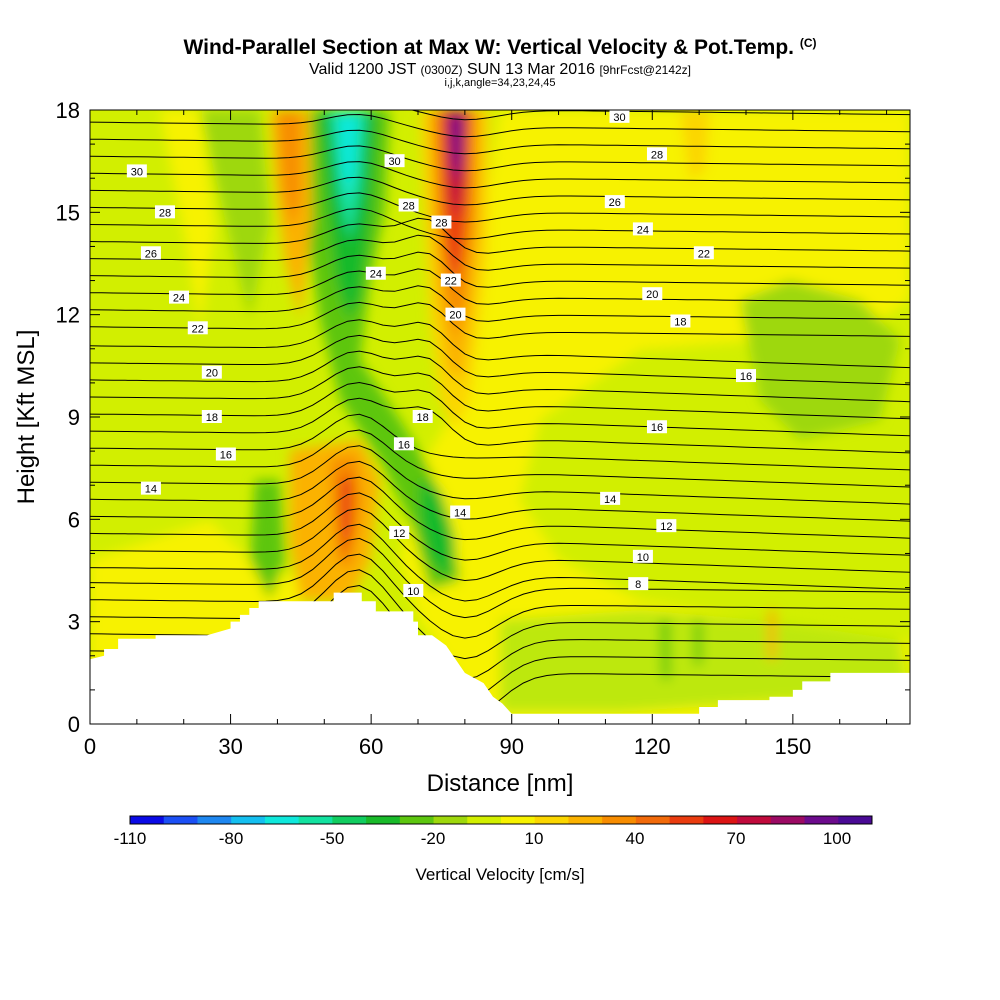 The width and height of the screenshot is (1000, 1000). Describe the element at coordinates (808, 43) in the screenshot. I see `title-mark: (C)` at that location.